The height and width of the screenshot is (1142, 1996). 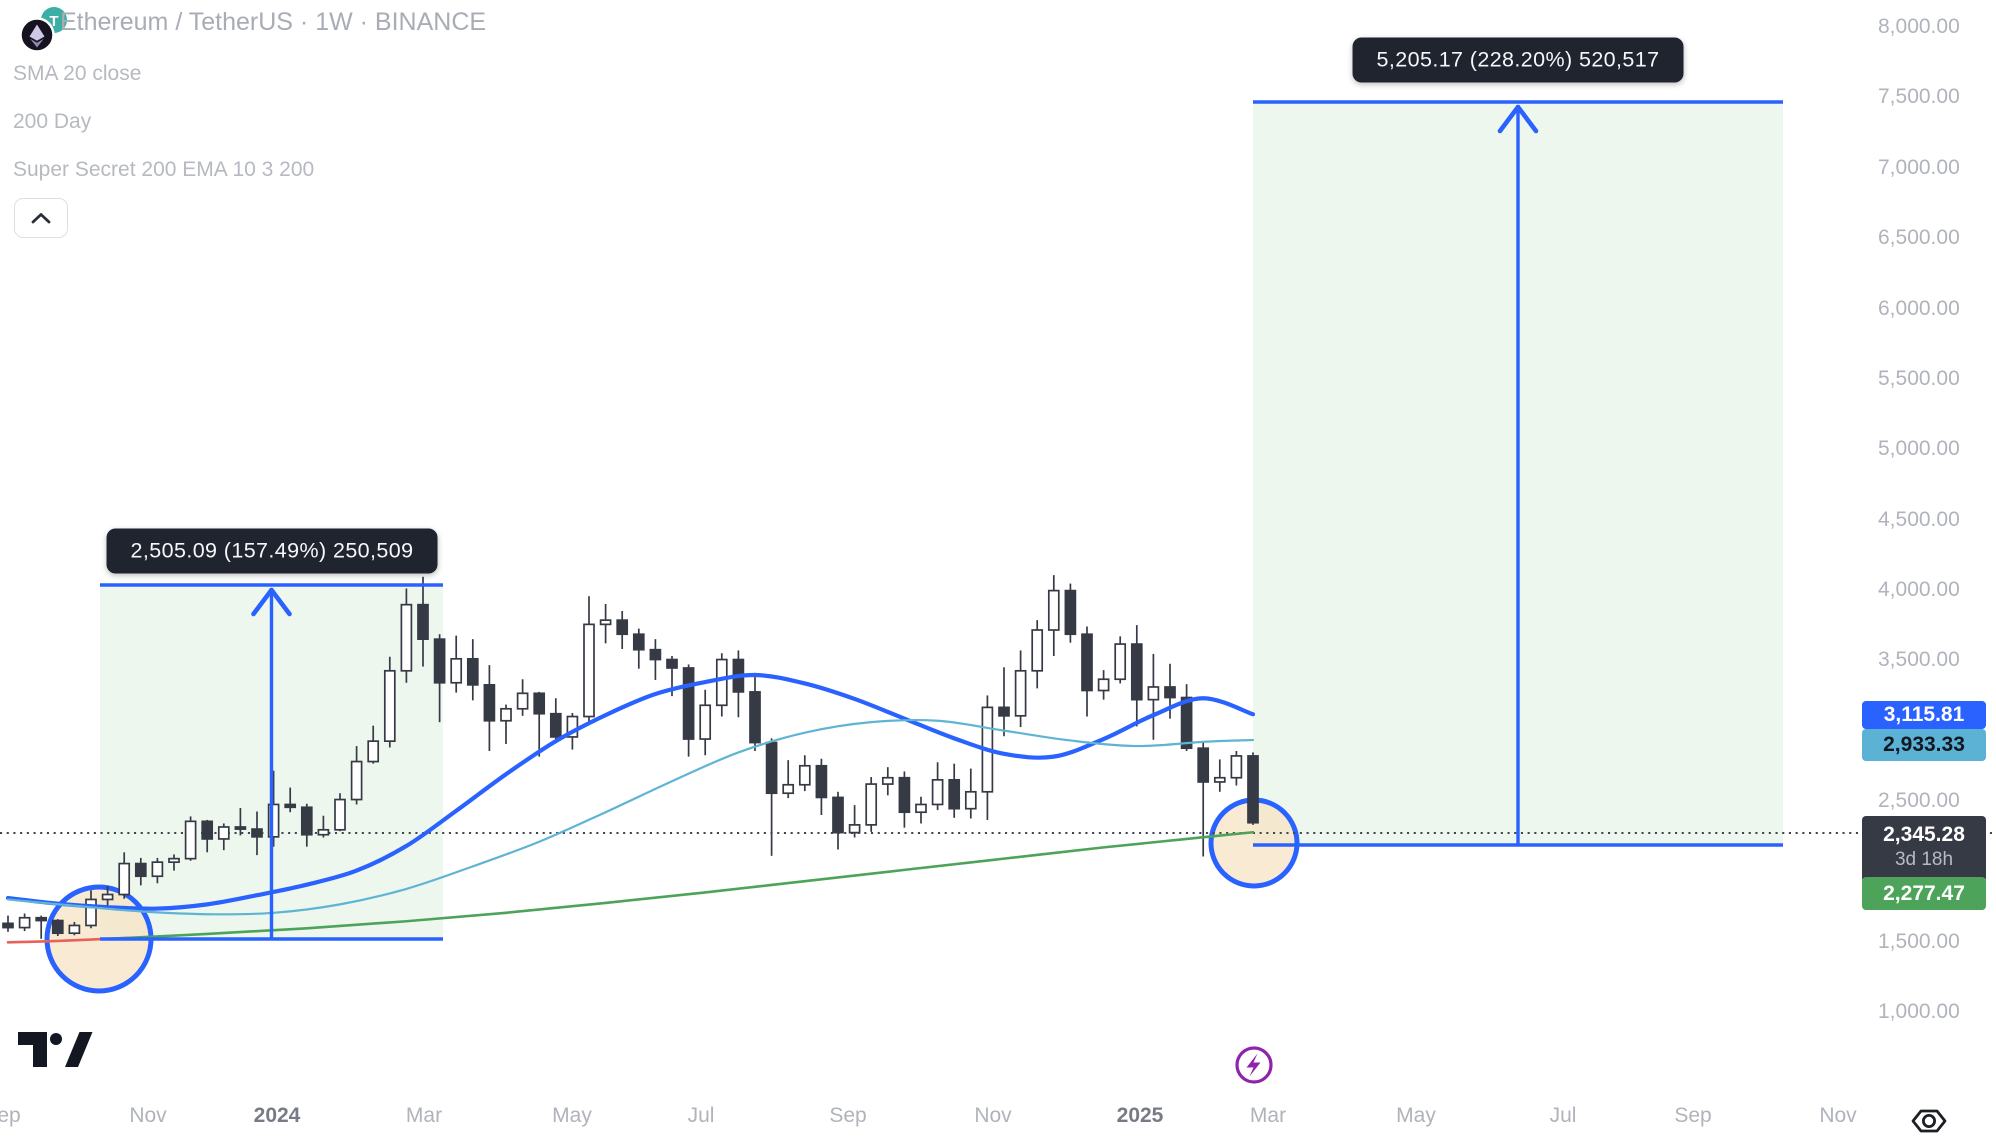 What do you see at coordinates (1930, 1121) in the screenshot?
I see `settings-gear-icon` at bounding box center [1930, 1121].